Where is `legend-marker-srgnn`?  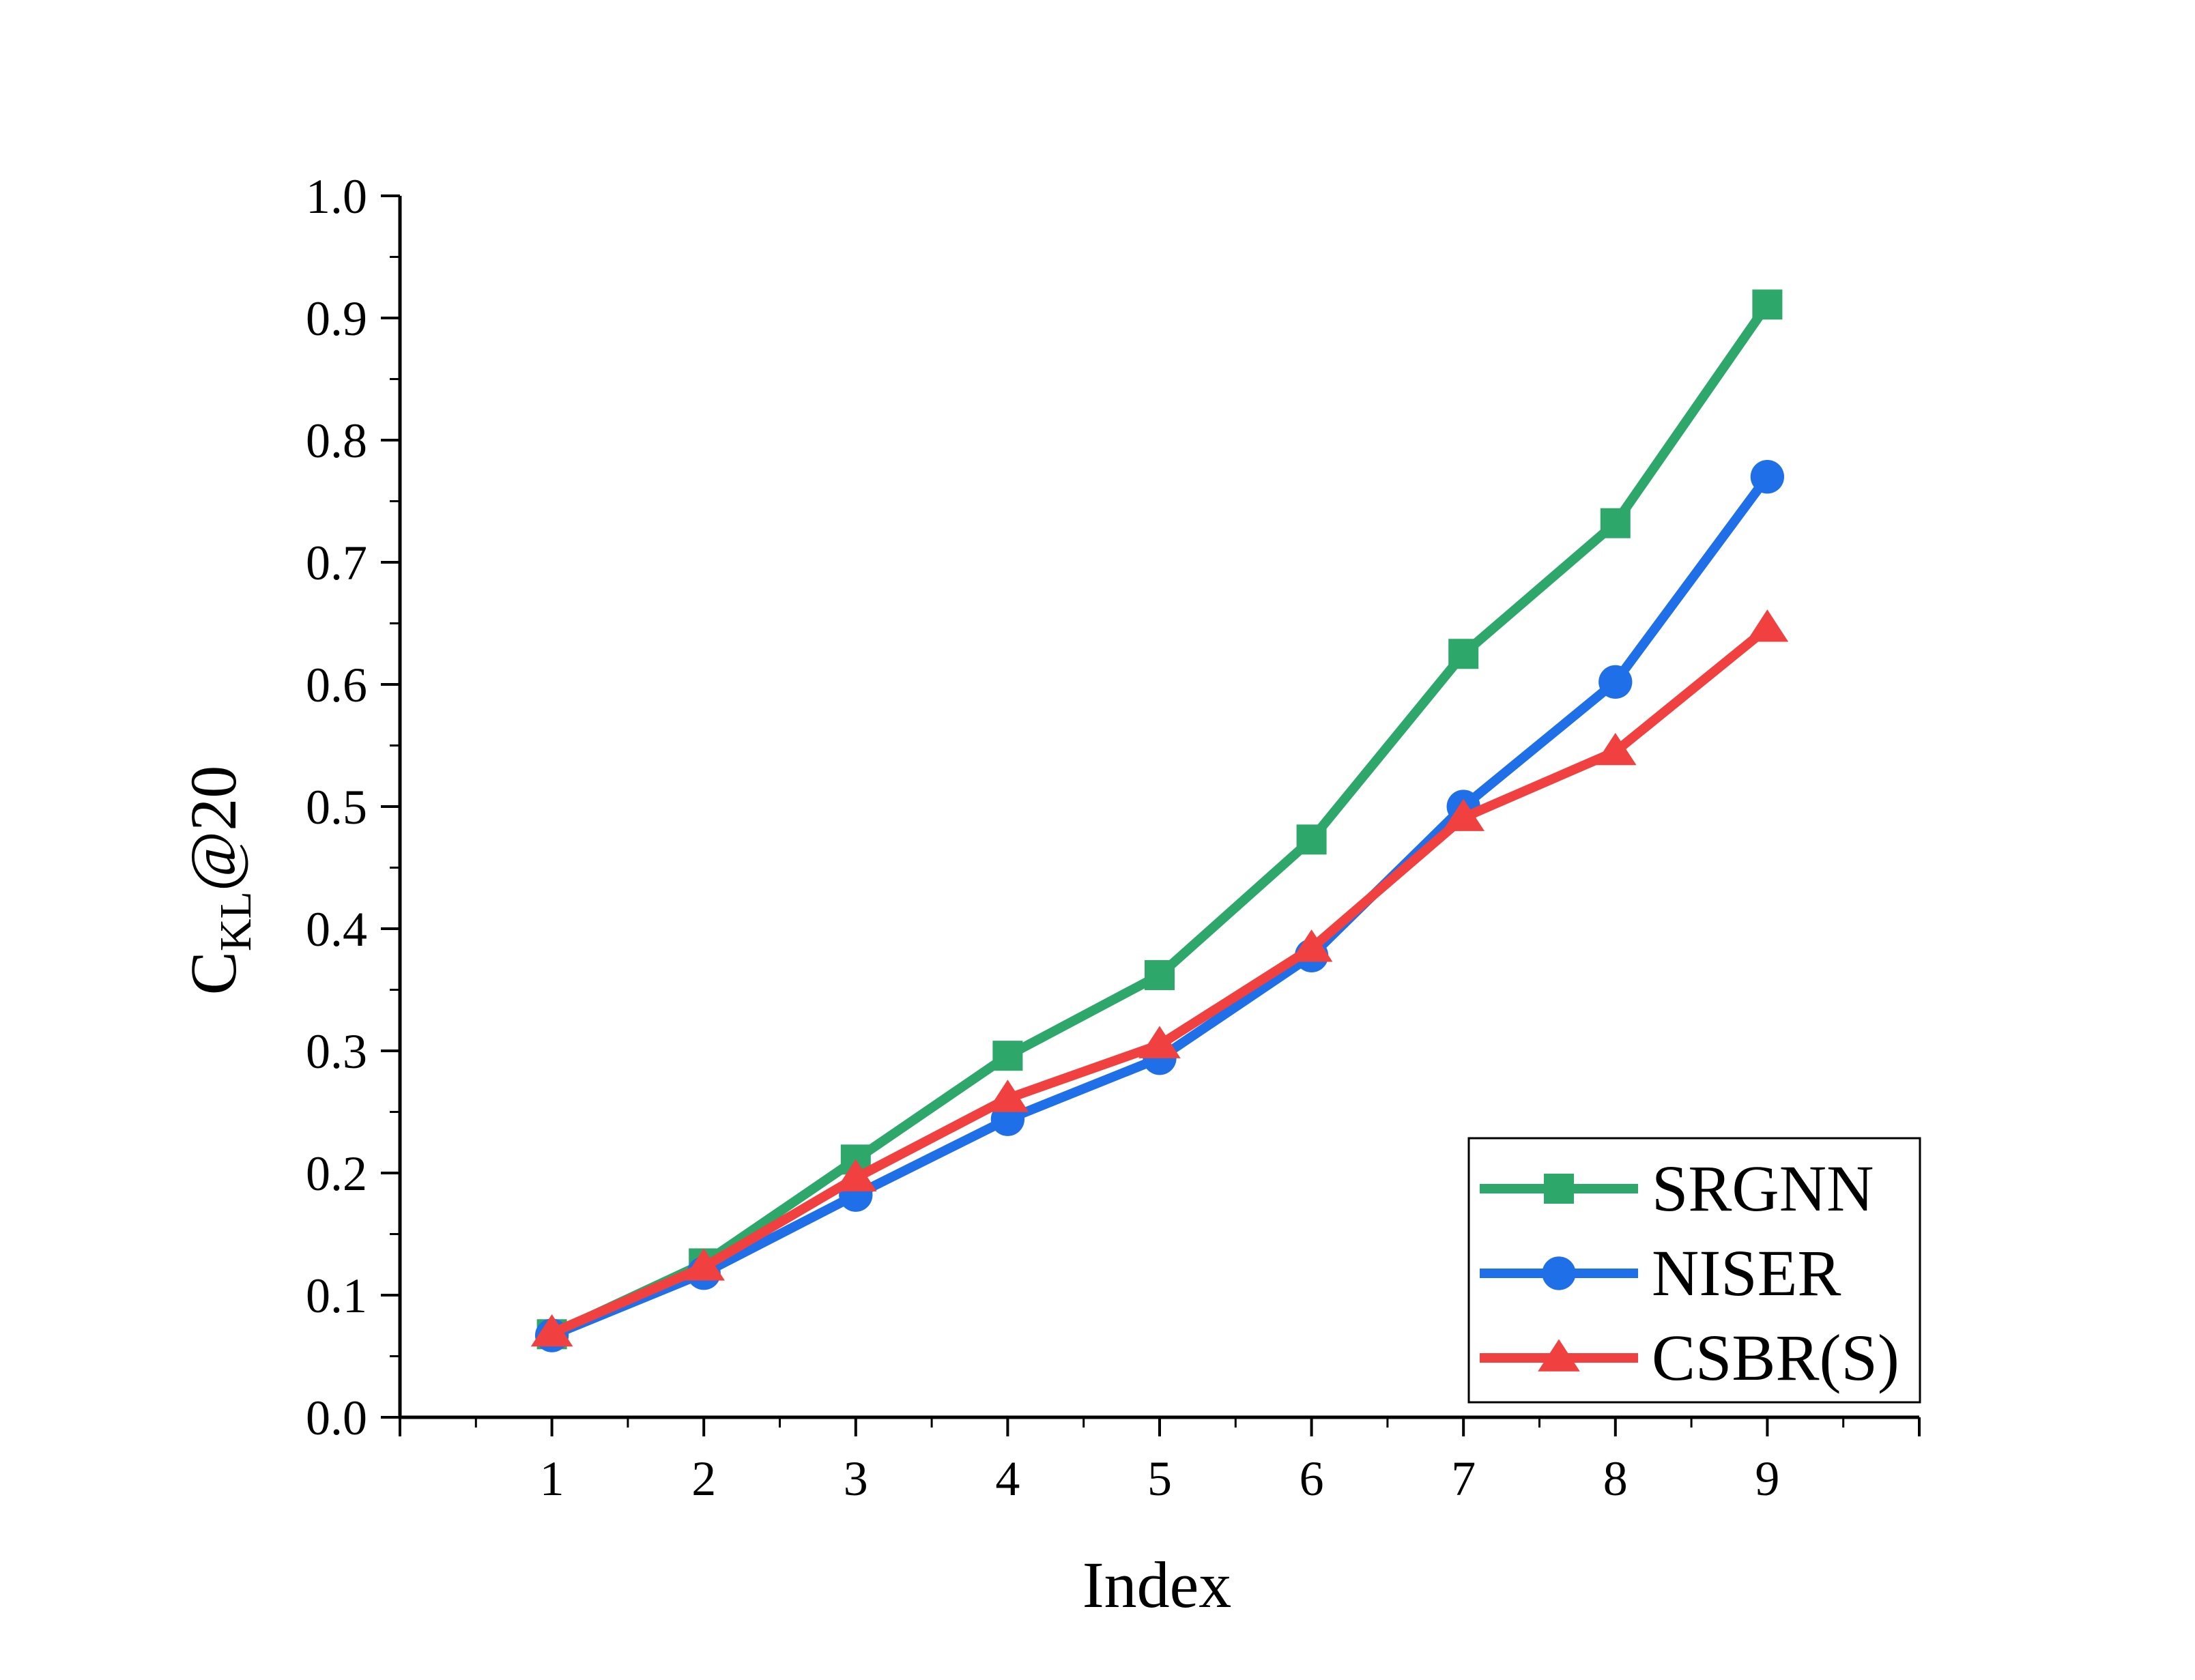
legend-marker-srgnn is located at coordinates (1559, 1189).